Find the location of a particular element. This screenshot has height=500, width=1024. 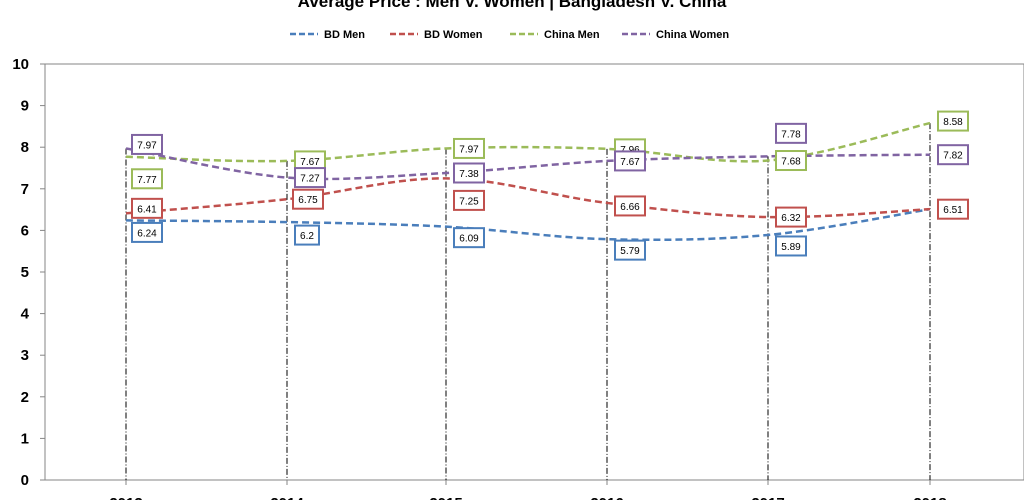

data-label: 7.96 is located at coordinates (630, 150).